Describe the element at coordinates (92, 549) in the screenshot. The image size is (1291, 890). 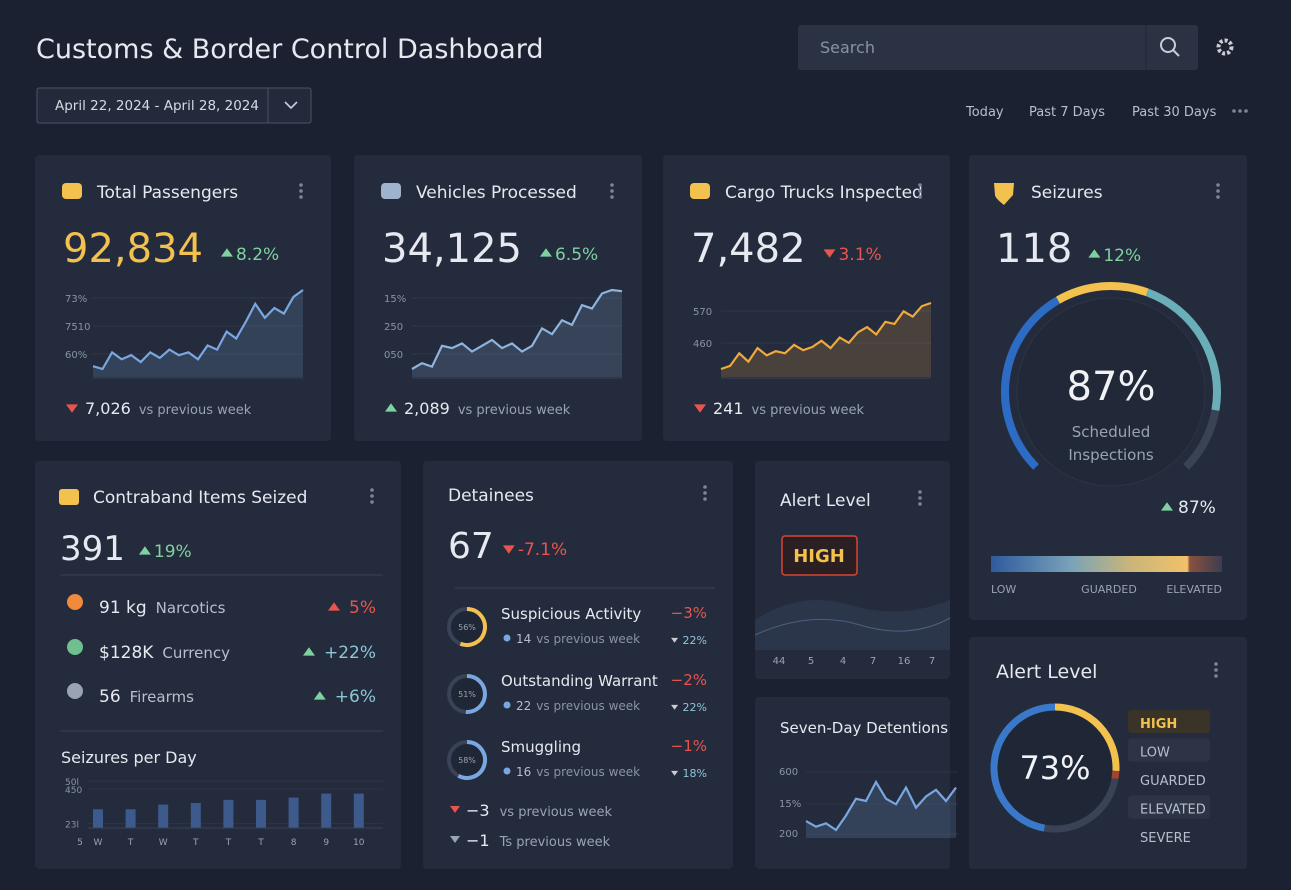
I see `card-value: 391` at that location.